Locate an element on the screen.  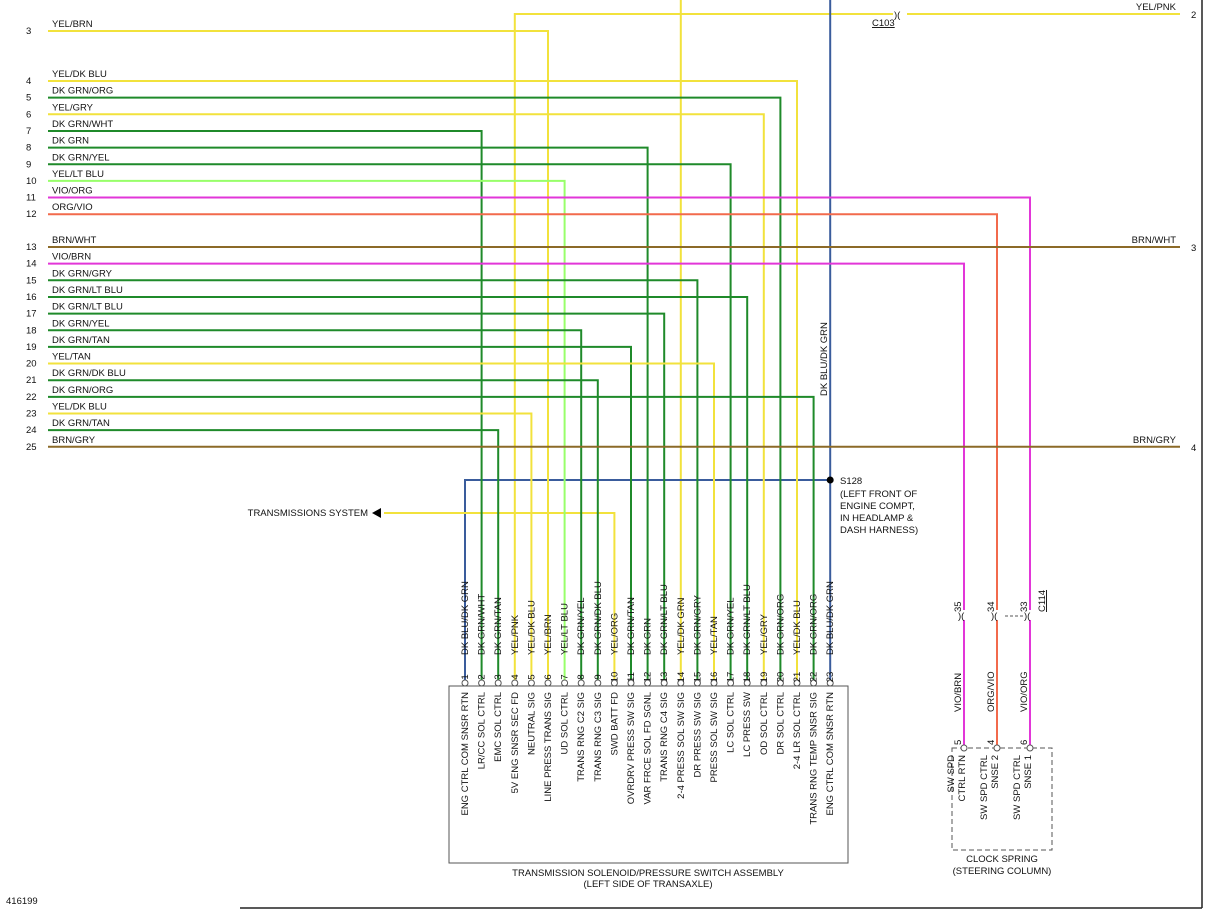
clock-connector-label: C114 is located at coordinates (1042, 601).